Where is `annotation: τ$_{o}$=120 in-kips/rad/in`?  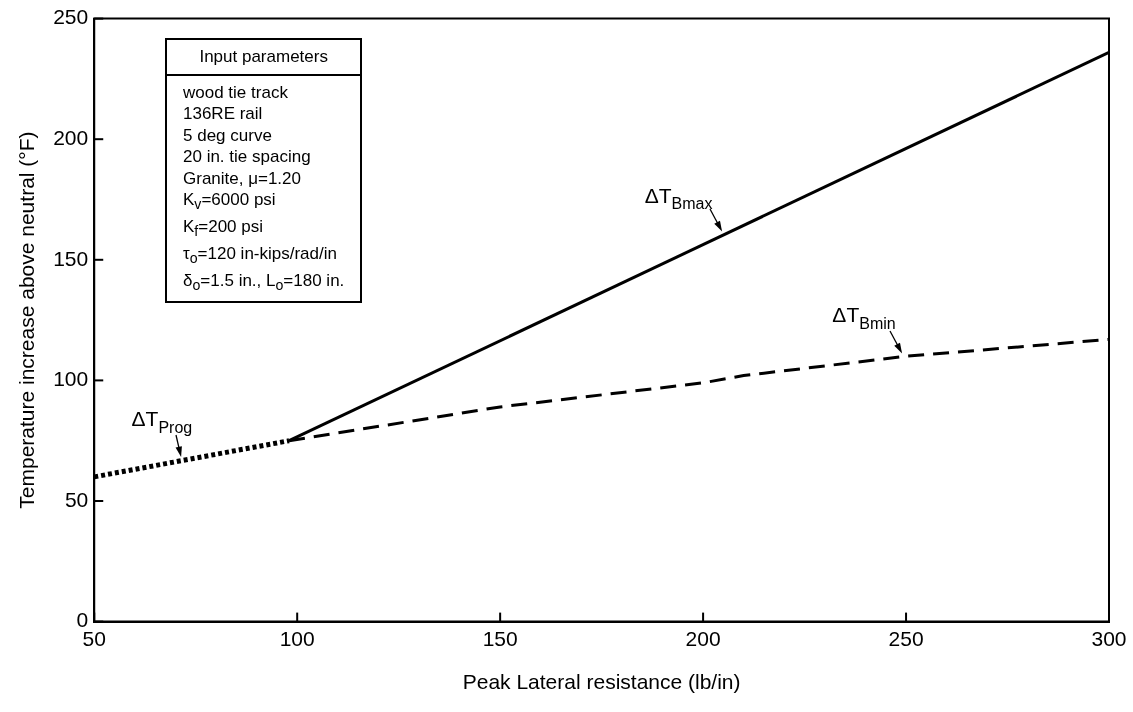 annotation: τ$_{o}$=120 in-kips/rad/in is located at coordinates (260, 255).